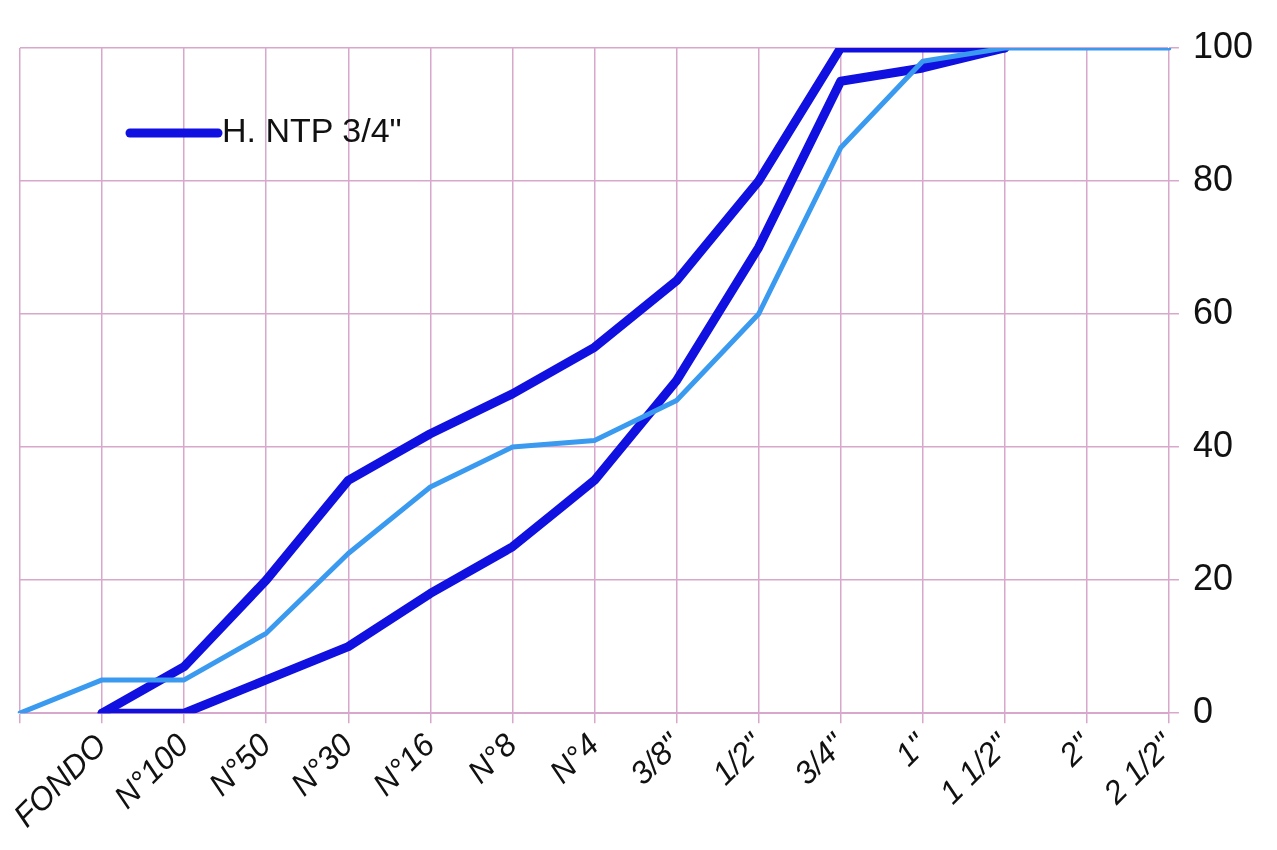 The height and width of the screenshot is (850, 1277). What do you see at coordinates (820, 758) in the screenshot?
I see `x-tick-label: 3/4"` at bounding box center [820, 758].